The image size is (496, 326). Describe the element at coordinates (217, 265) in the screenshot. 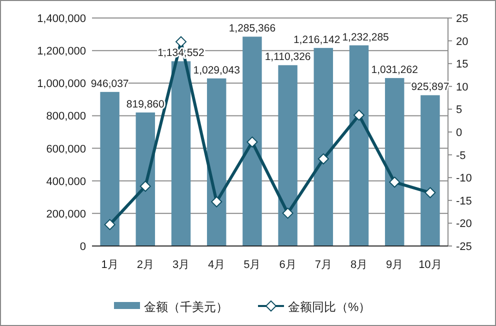

I see `x-tick-label: 4月` at that location.